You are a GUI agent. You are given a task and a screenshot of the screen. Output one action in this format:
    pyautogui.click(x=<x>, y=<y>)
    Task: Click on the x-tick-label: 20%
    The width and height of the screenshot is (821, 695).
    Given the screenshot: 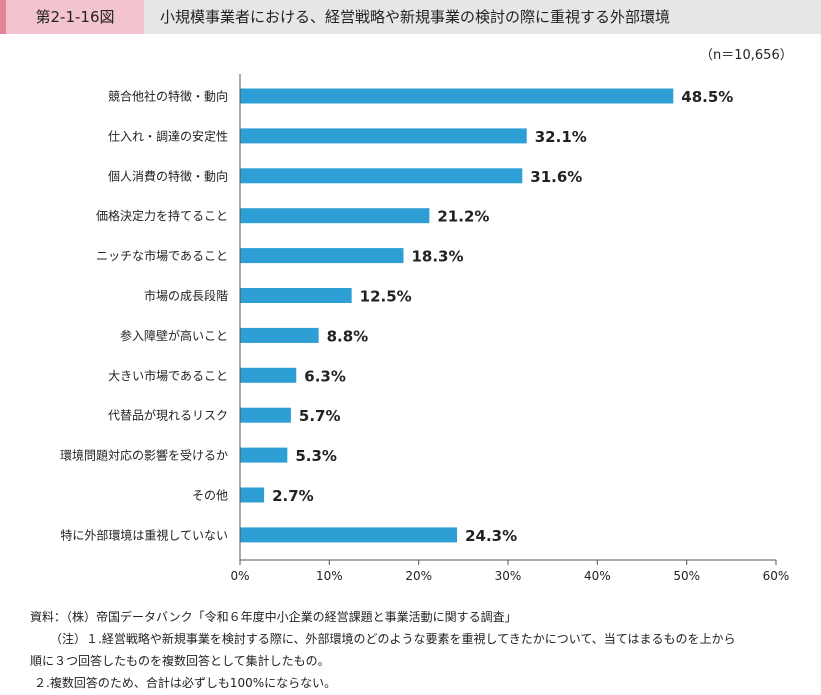 What is the action you would take?
    pyautogui.click(x=418, y=576)
    